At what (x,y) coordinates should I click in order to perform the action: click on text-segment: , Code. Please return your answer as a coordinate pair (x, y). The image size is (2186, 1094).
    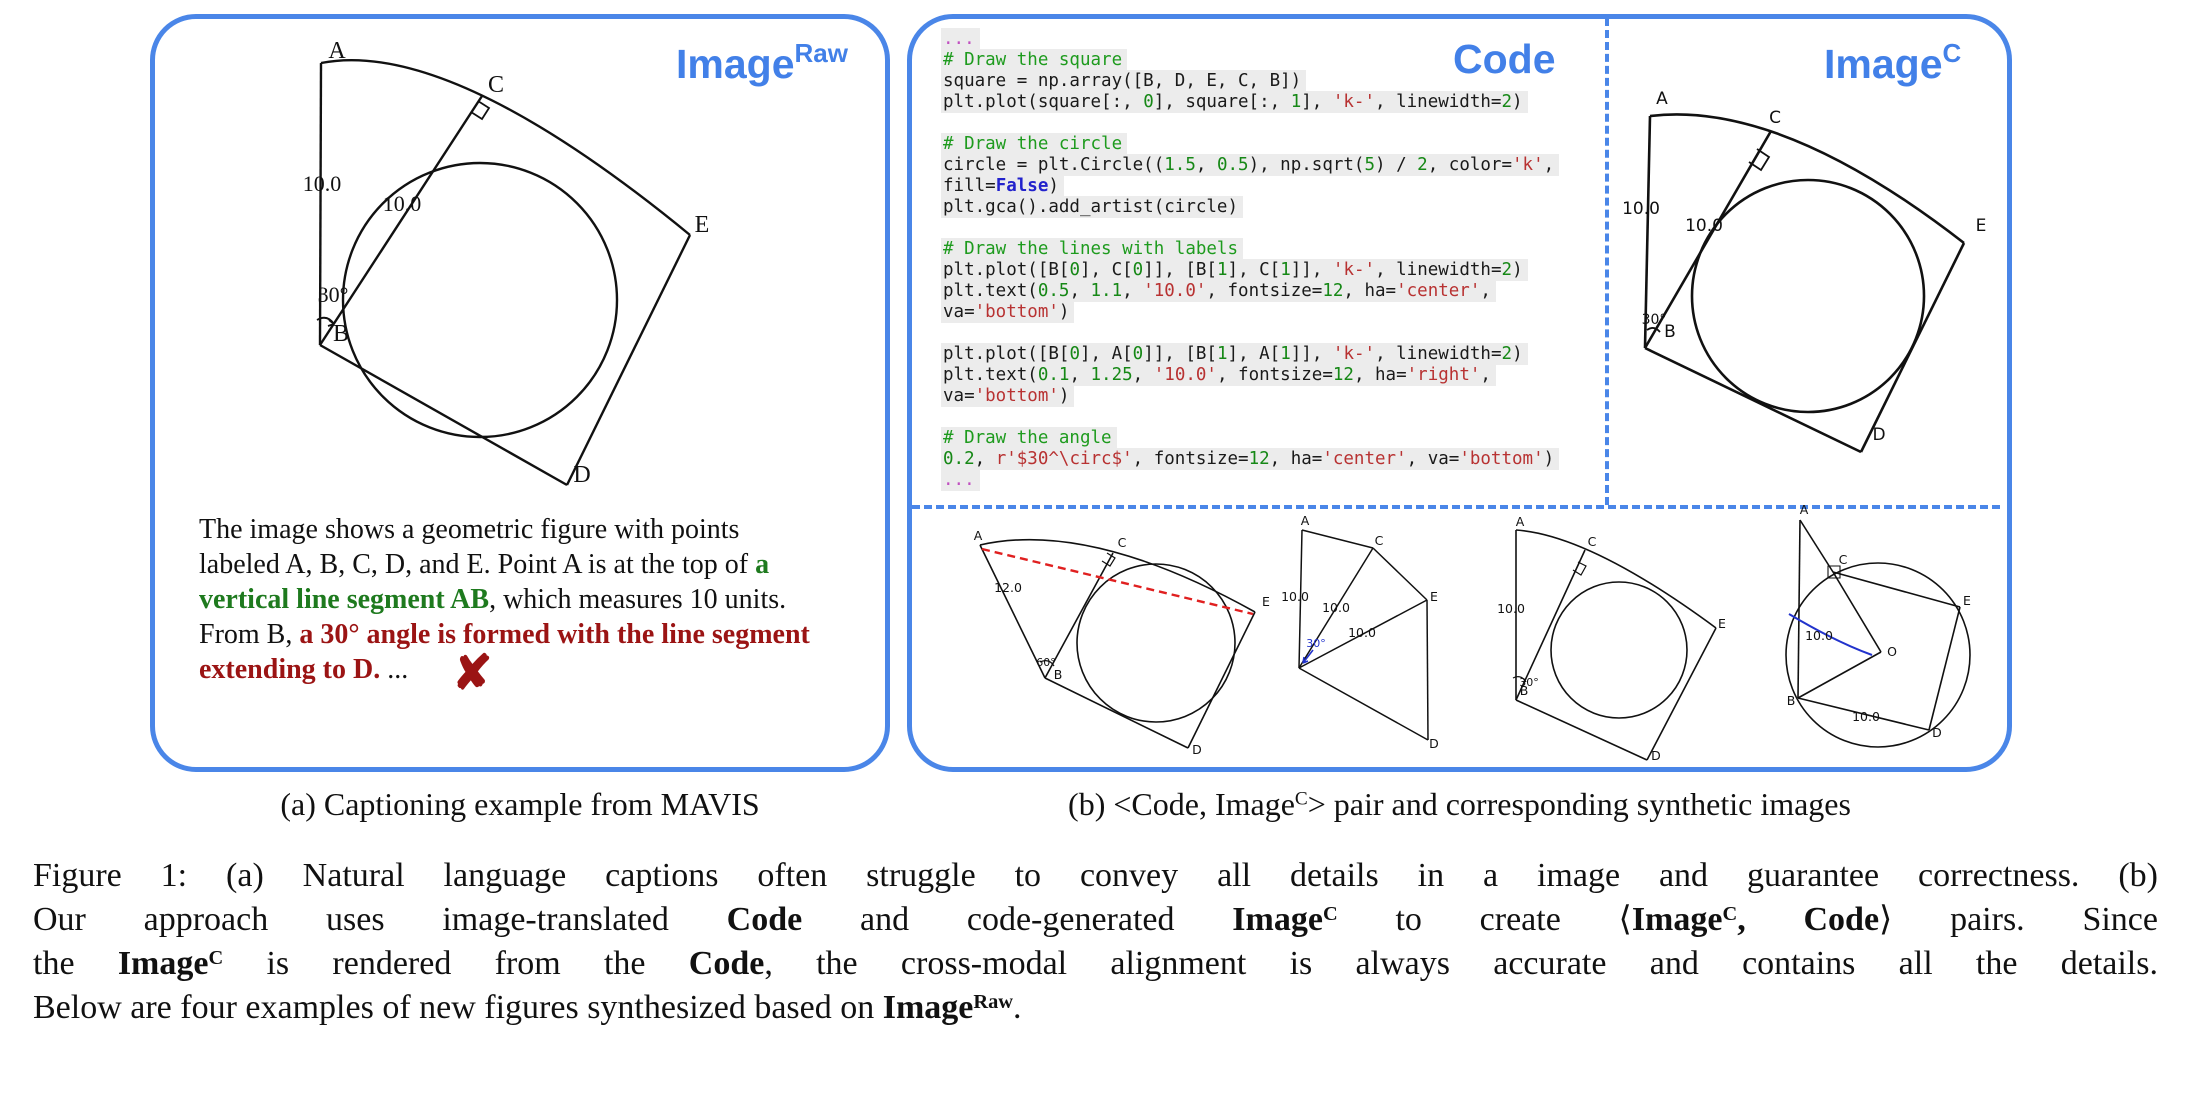
    Looking at the image, I should click on (1808, 920).